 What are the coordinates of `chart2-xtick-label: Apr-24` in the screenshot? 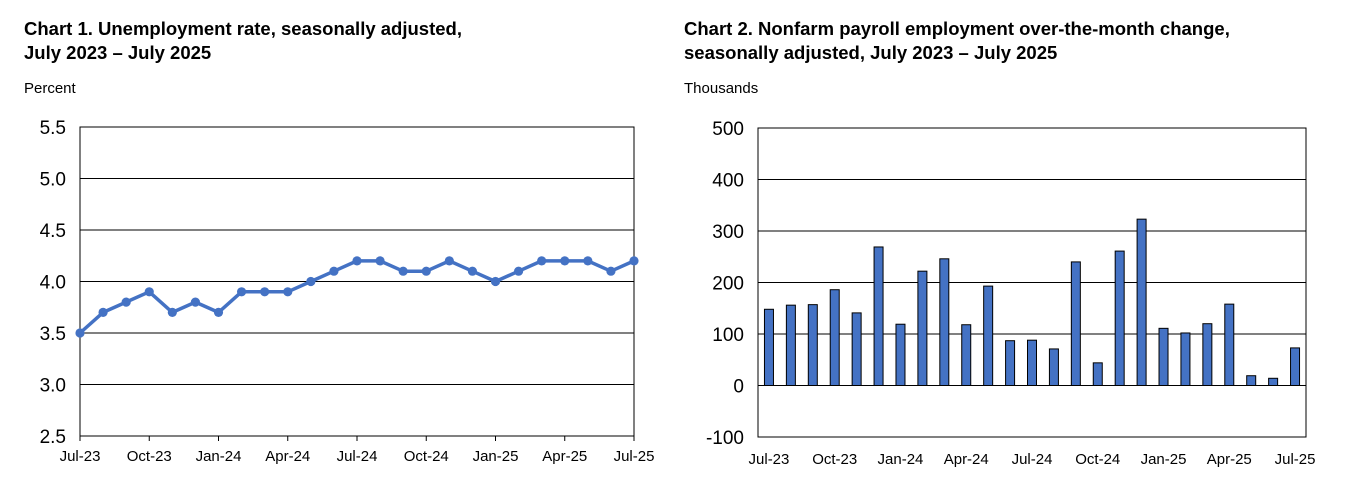 It's located at (966, 459).